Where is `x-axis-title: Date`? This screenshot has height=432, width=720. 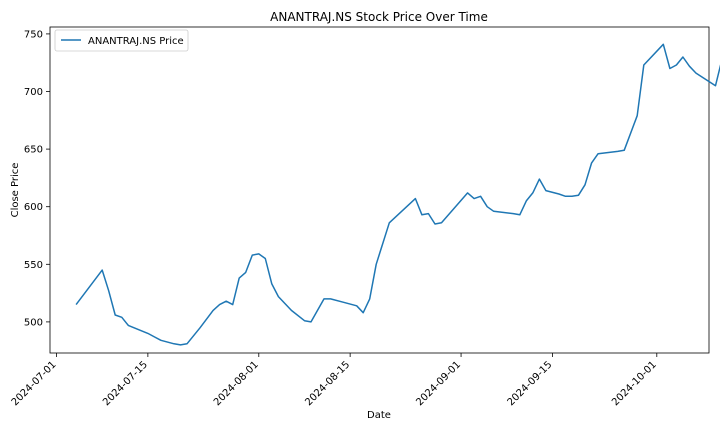
x-axis-title: Date is located at coordinates (379, 415).